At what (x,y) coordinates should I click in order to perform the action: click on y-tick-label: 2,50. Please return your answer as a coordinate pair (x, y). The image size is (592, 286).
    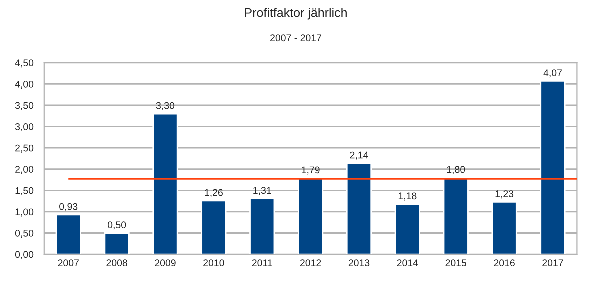
    Looking at the image, I should click on (25, 148).